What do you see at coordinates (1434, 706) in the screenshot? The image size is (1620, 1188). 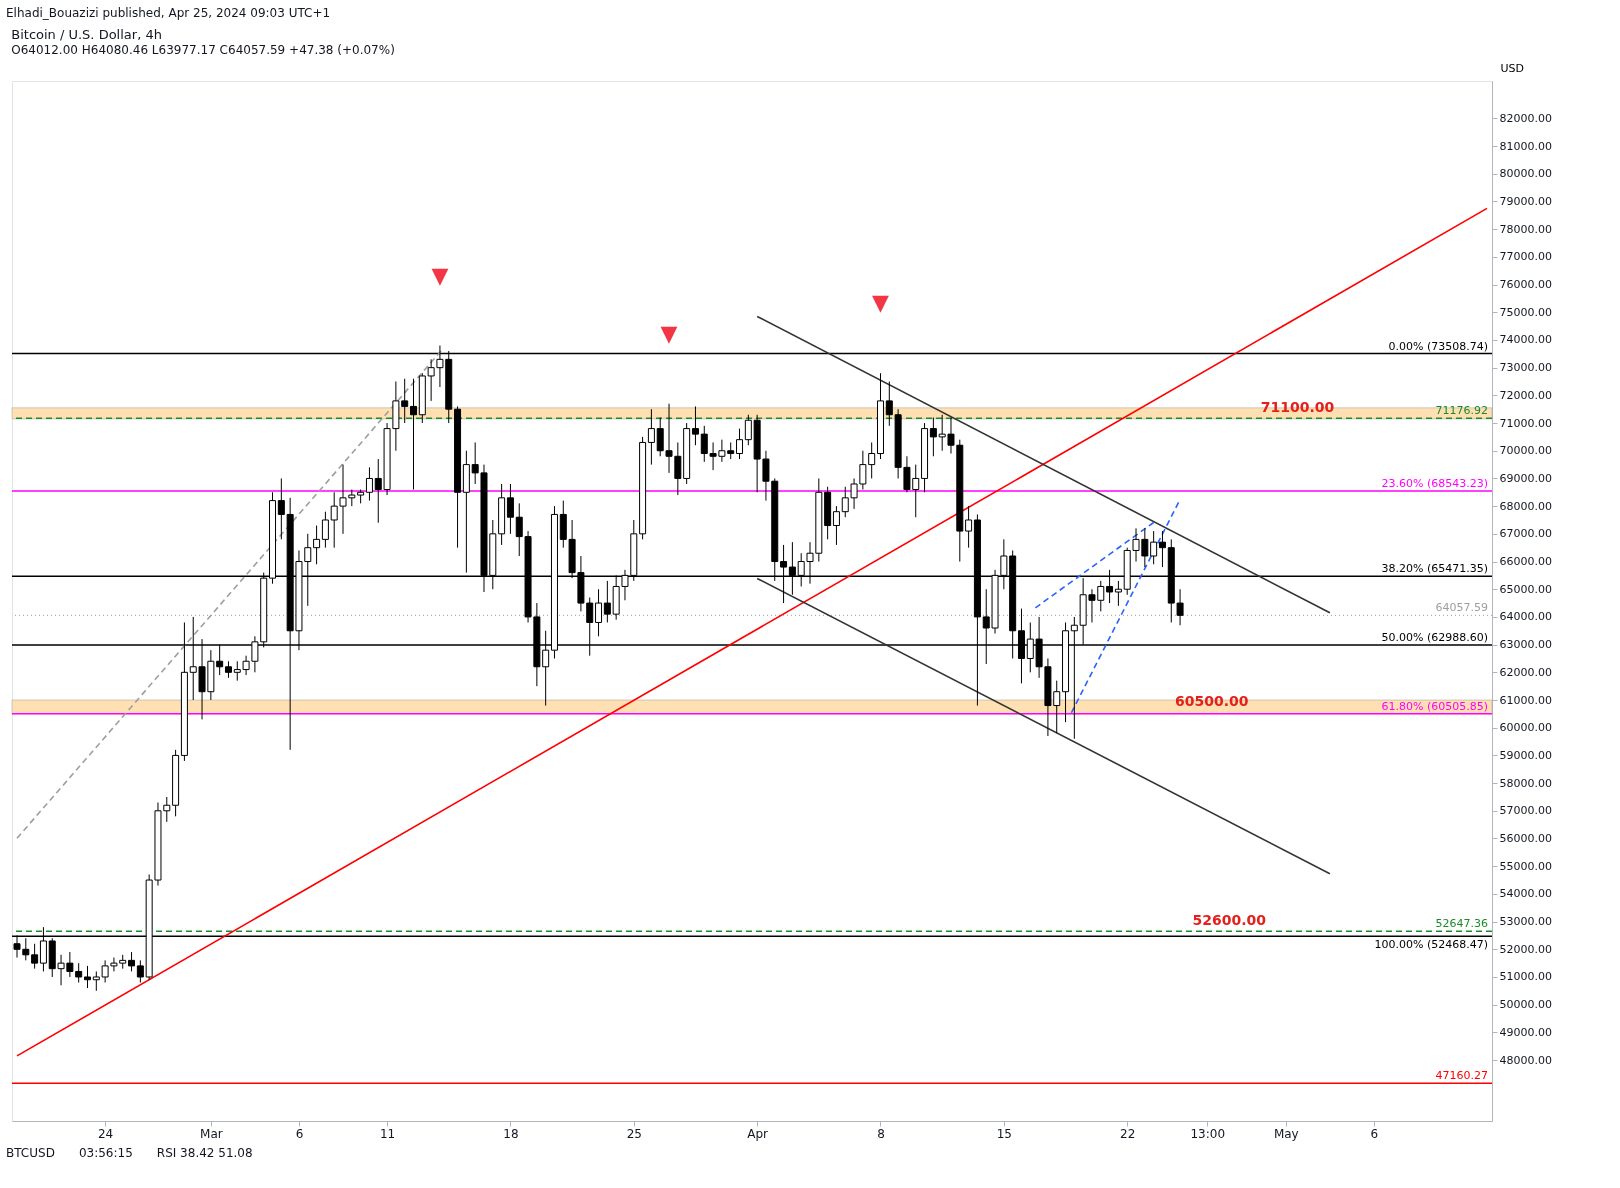 I see `ref-line-label: 61.80% (60505.85)` at bounding box center [1434, 706].